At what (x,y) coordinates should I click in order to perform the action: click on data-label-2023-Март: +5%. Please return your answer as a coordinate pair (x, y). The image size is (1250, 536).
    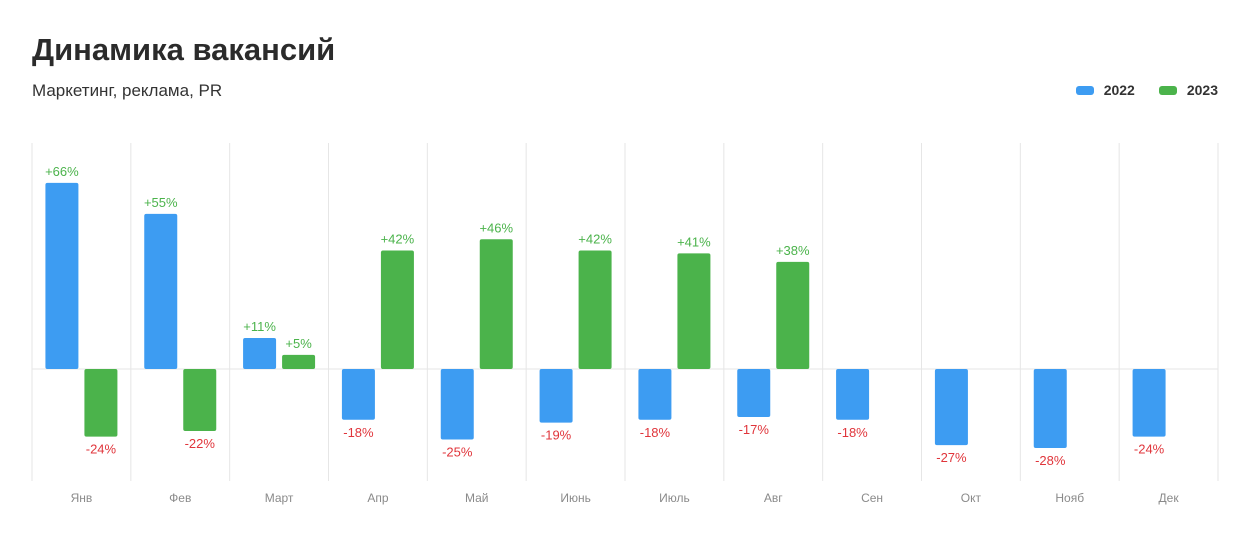
    Looking at the image, I should click on (298, 343).